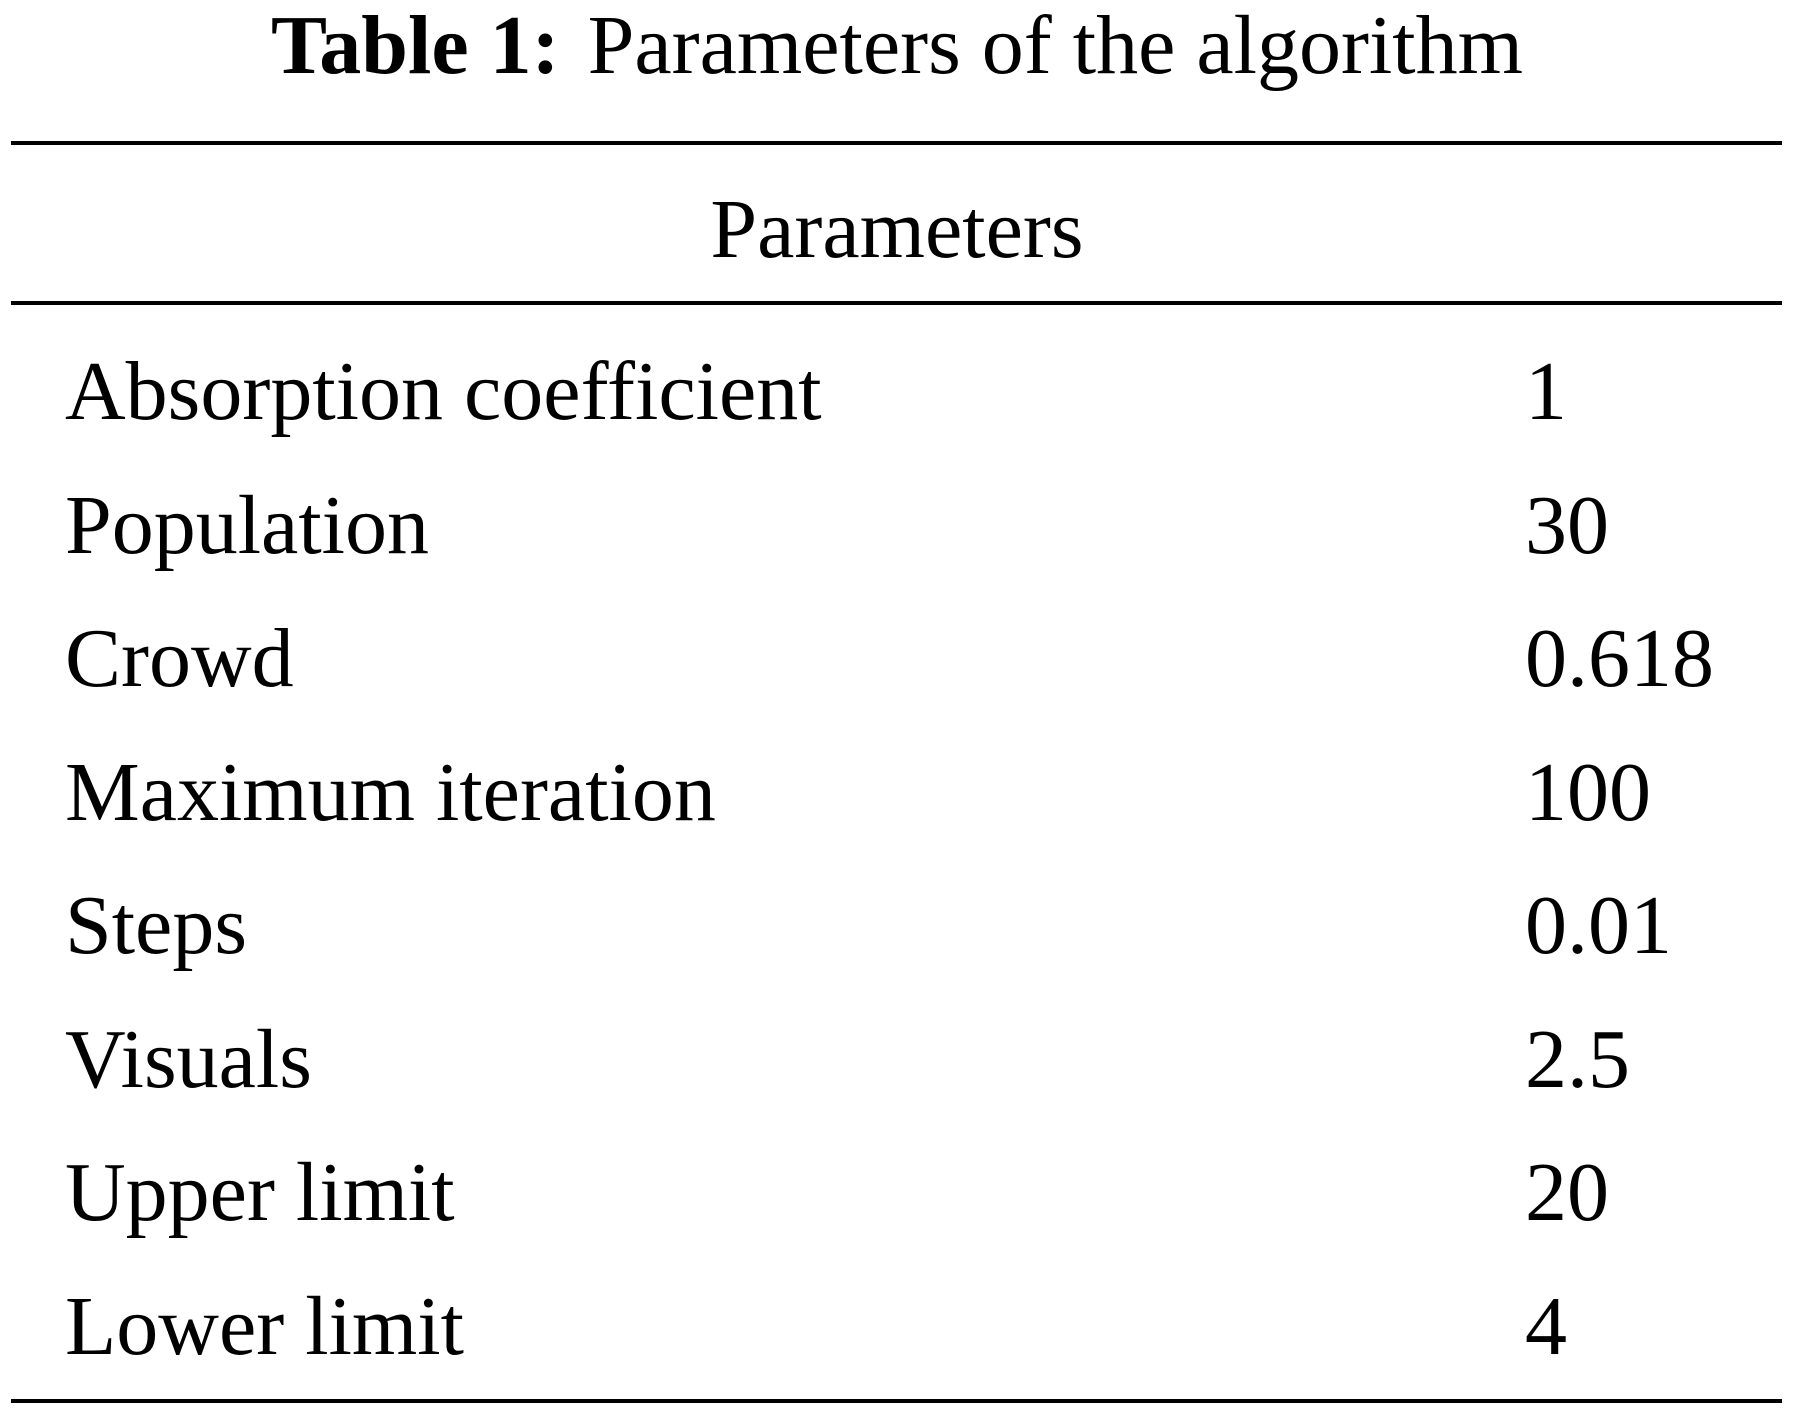 This screenshot has width=1794, height=1416. What do you see at coordinates (896, 1401) in the screenshot?
I see `bottom-rule` at bounding box center [896, 1401].